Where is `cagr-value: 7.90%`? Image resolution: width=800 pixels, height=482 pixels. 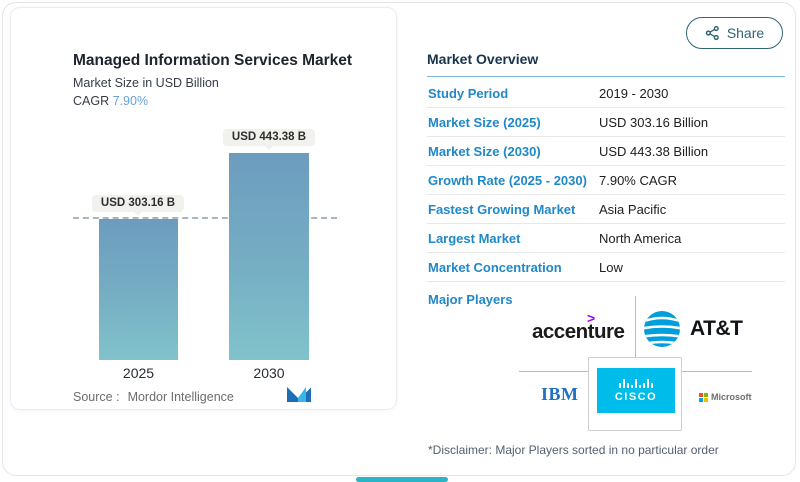
cagr-value: 7.90% is located at coordinates (130, 101).